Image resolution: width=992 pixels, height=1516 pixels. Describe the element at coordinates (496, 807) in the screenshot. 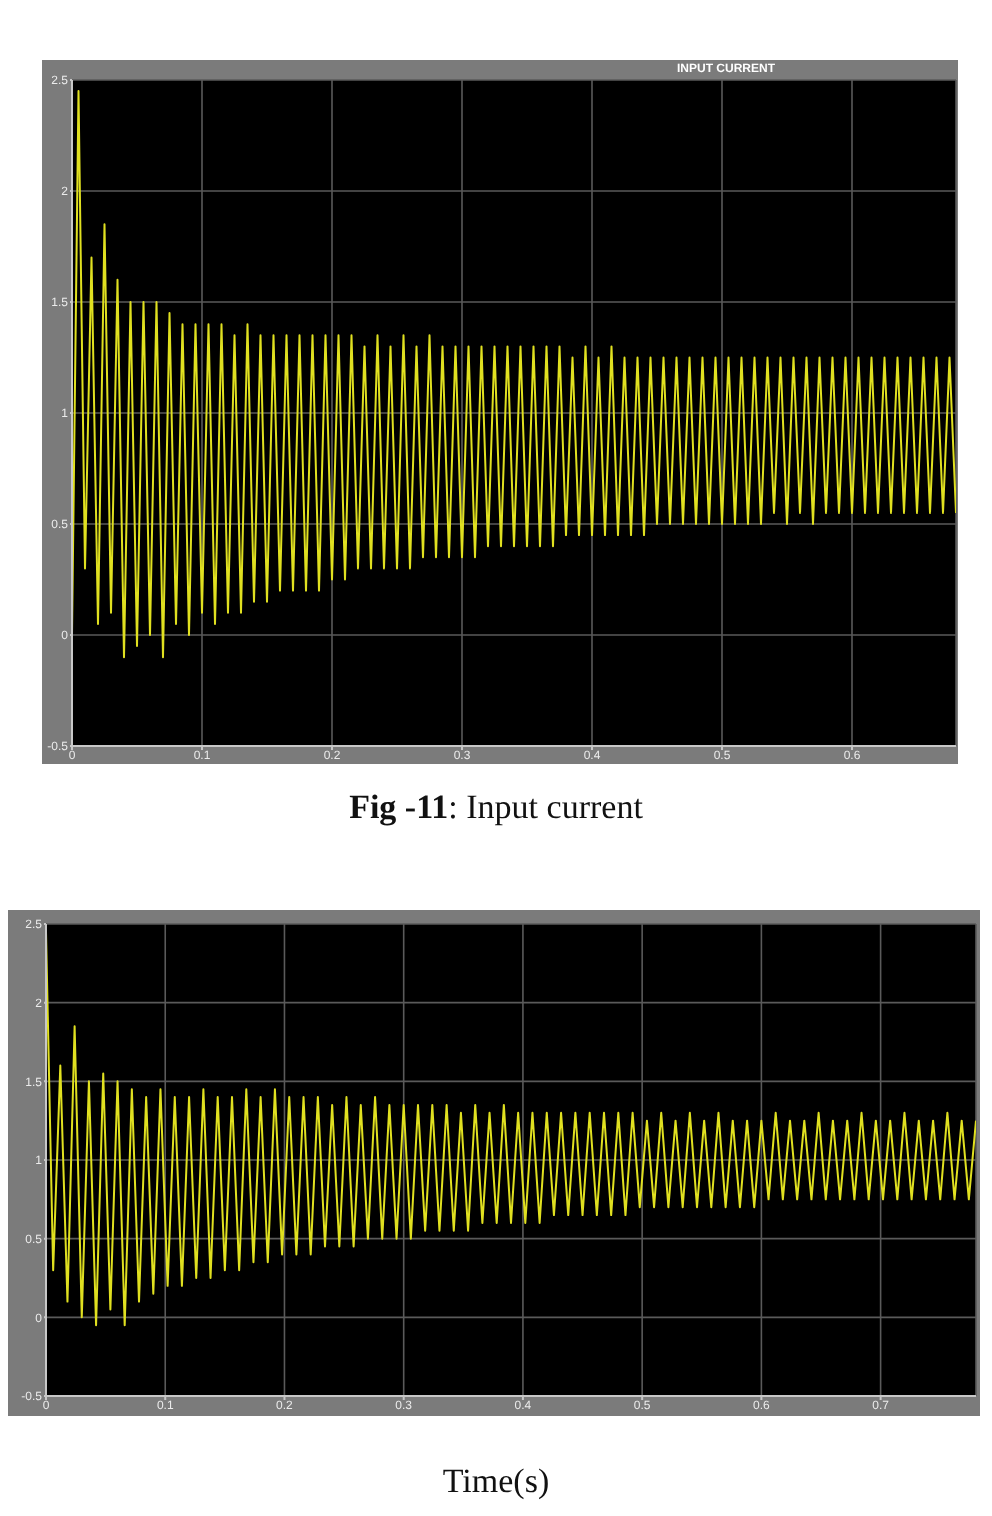

I see `text: Fig -11: Input current` at that location.